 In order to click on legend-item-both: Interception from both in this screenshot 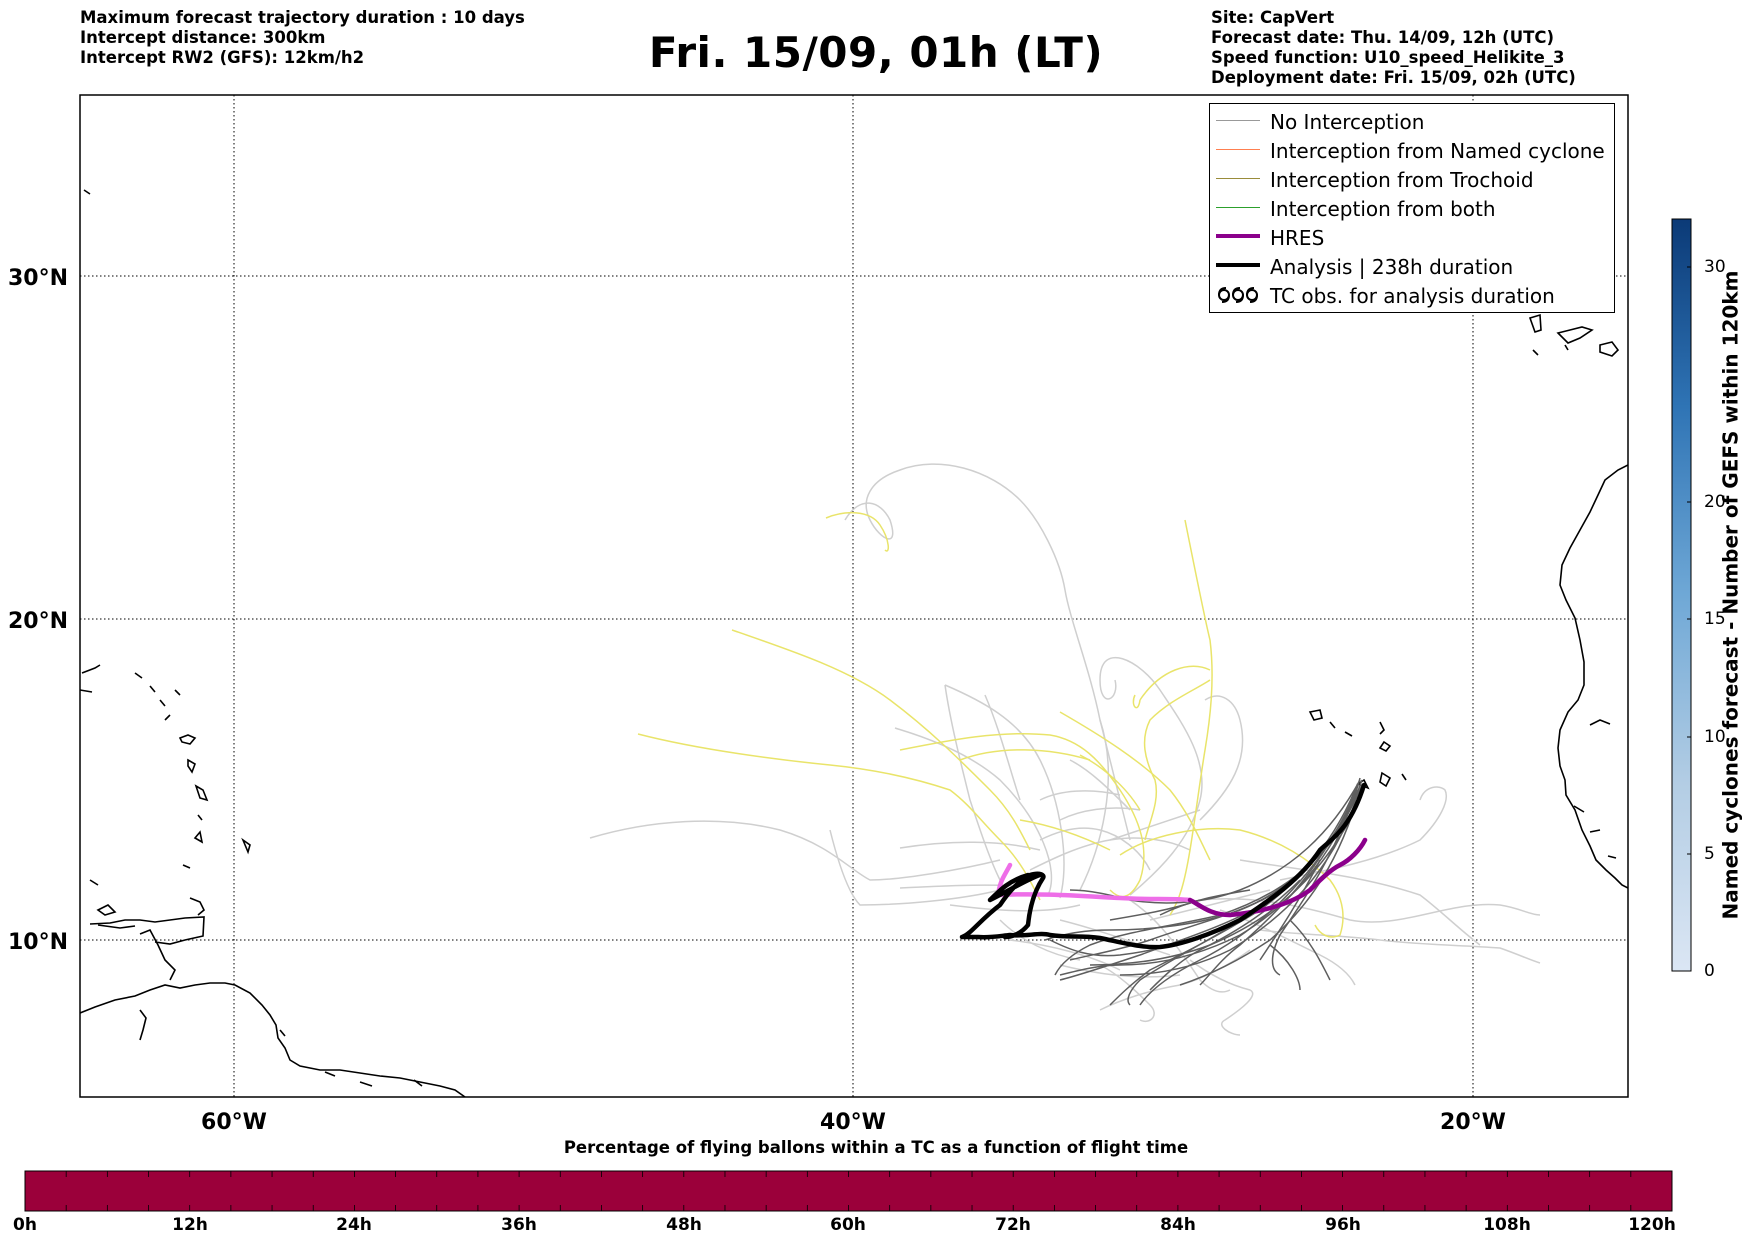, I will do `click(1412, 208)`.